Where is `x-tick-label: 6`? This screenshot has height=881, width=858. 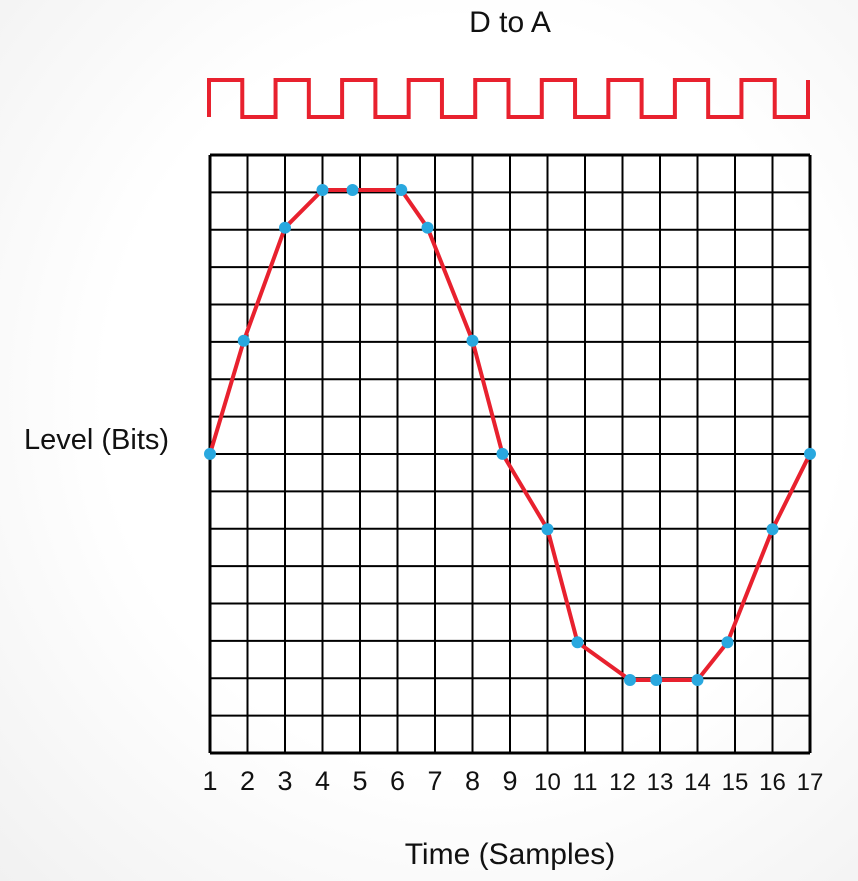 x-tick-label: 6 is located at coordinates (397, 781).